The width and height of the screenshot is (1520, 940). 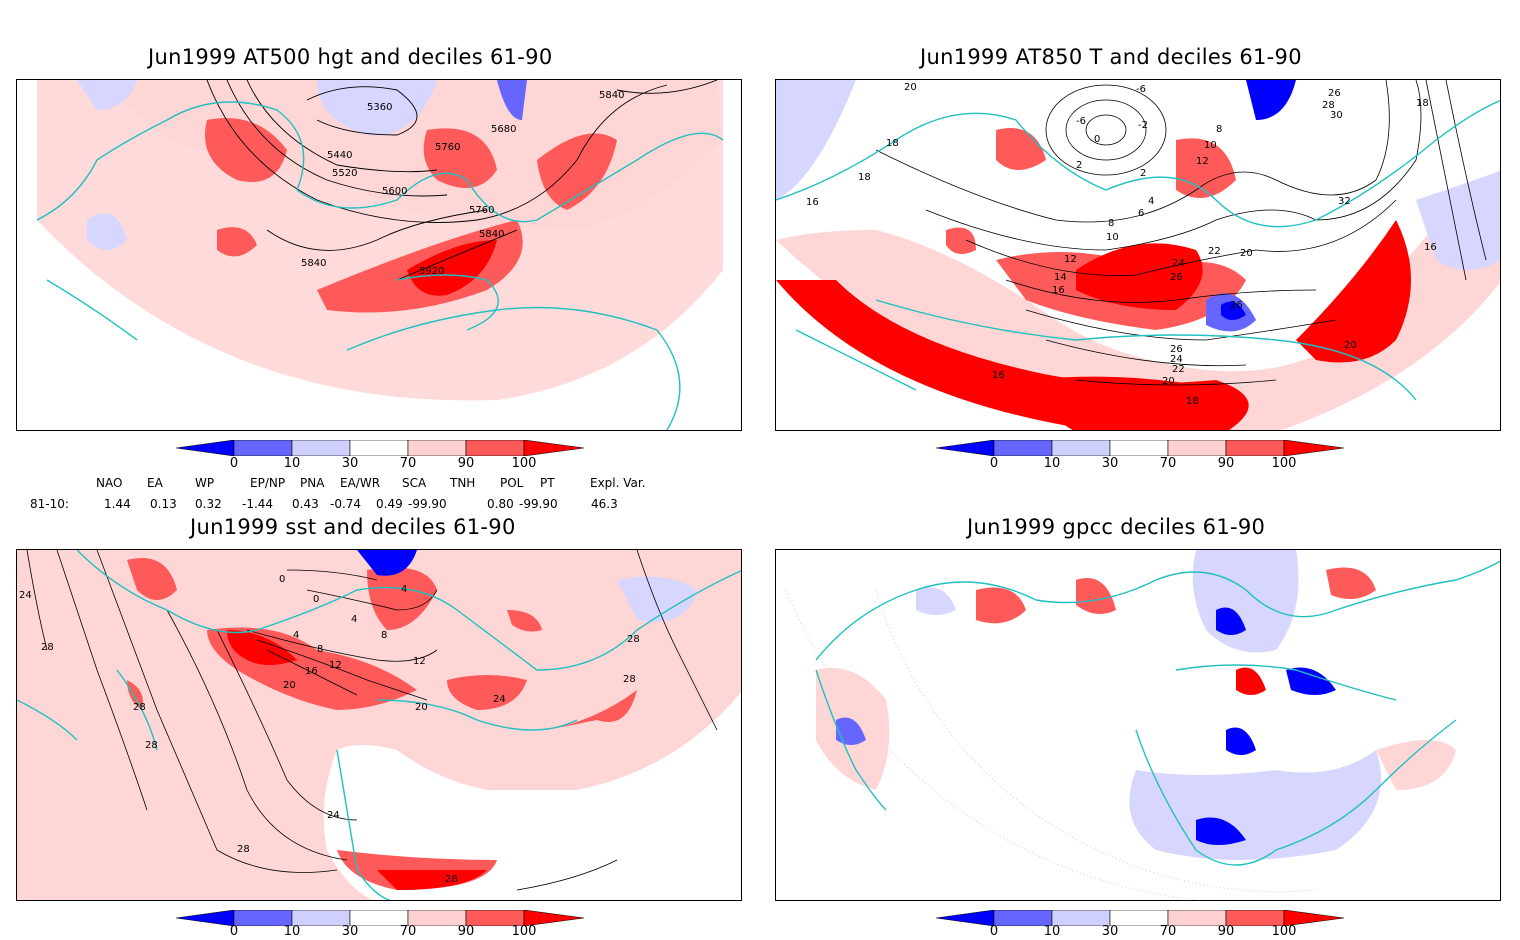 I want to click on colorbar-1: 0 10 30 70 90 100, so click(x=380, y=456).